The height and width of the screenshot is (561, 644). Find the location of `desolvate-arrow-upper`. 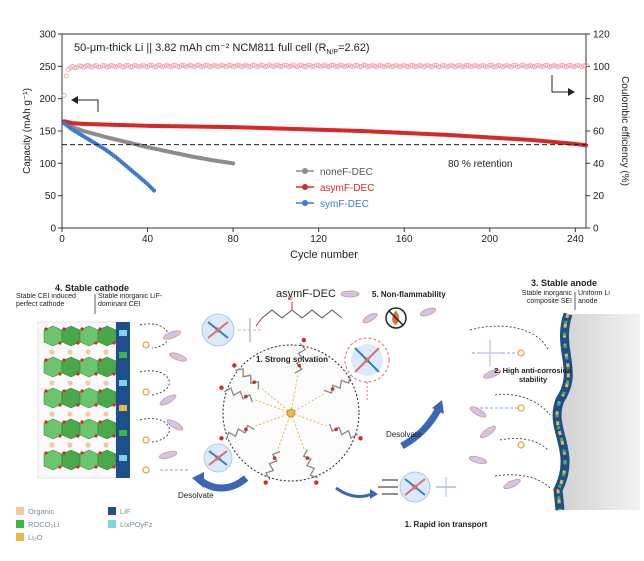

desolvate-arrow-upper is located at coordinates (422, 425).